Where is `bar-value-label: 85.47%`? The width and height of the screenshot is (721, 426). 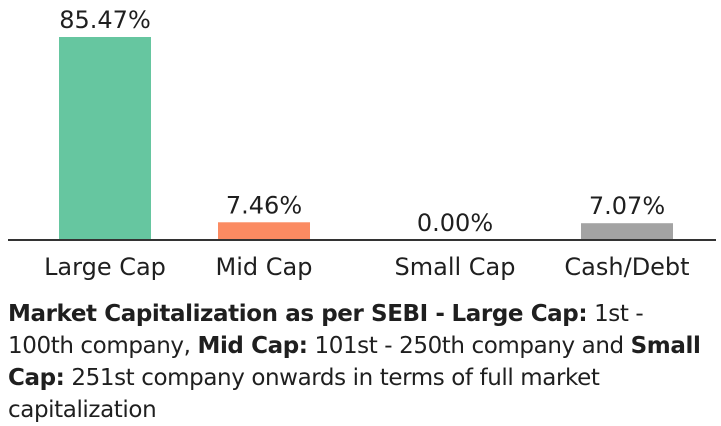
bar-value-label: 85.47% is located at coordinates (105, 20).